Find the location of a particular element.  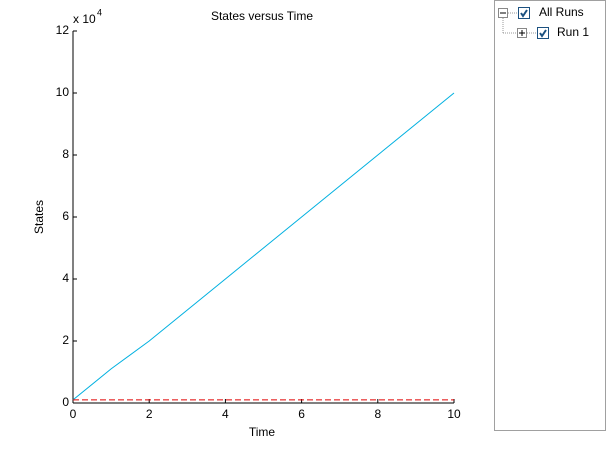

tree-item: All Runs is located at coordinates (561, 12).